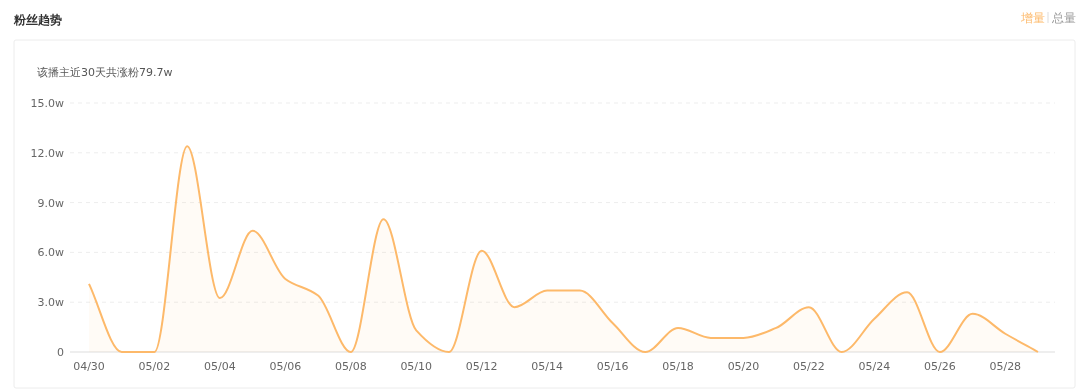 Image resolution: width=1080 pixels, height=392 pixels. What do you see at coordinates (1063, 18) in the screenshot?
I see `text: 总量` at bounding box center [1063, 18].